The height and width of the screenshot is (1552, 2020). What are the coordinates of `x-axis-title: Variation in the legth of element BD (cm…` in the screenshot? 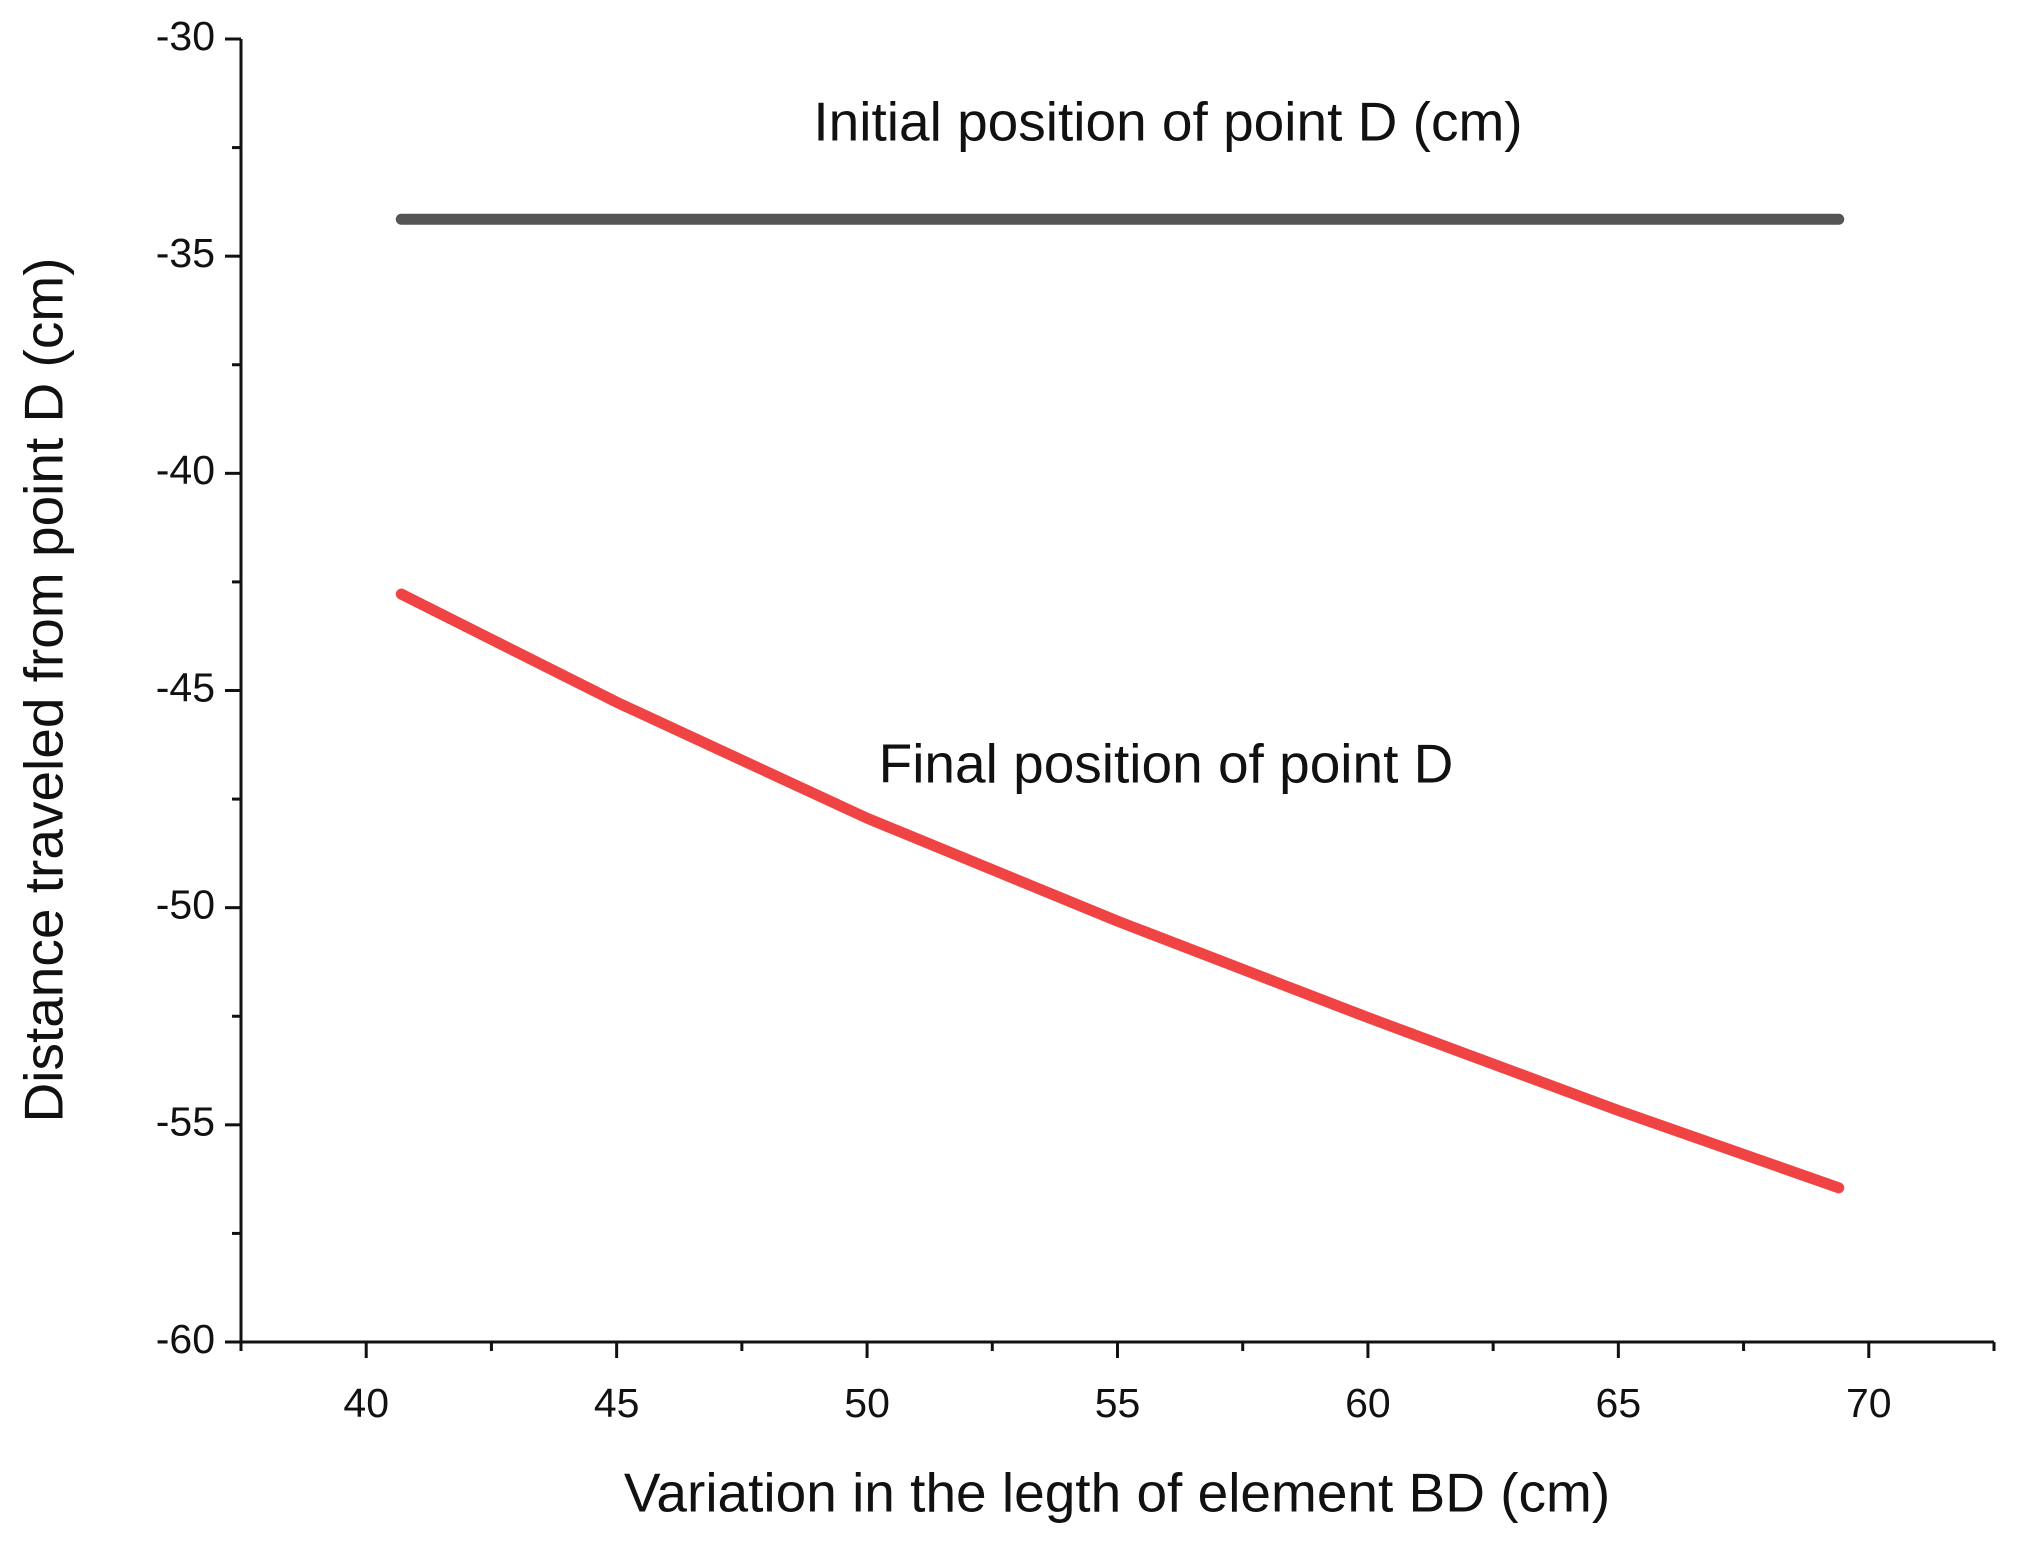 It's located at (1117, 1493).